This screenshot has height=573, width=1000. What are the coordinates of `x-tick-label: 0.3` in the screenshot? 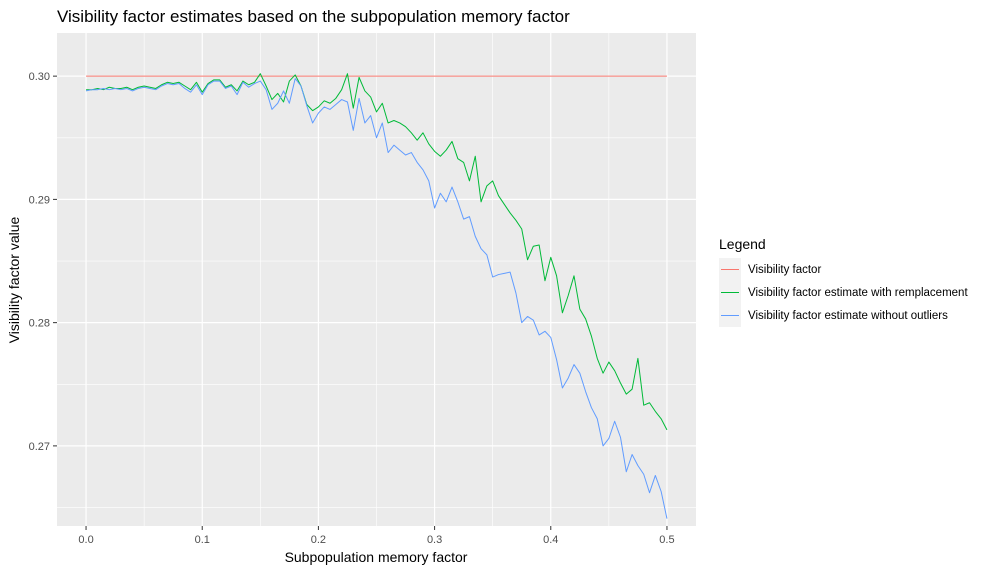 It's located at (434, 540).